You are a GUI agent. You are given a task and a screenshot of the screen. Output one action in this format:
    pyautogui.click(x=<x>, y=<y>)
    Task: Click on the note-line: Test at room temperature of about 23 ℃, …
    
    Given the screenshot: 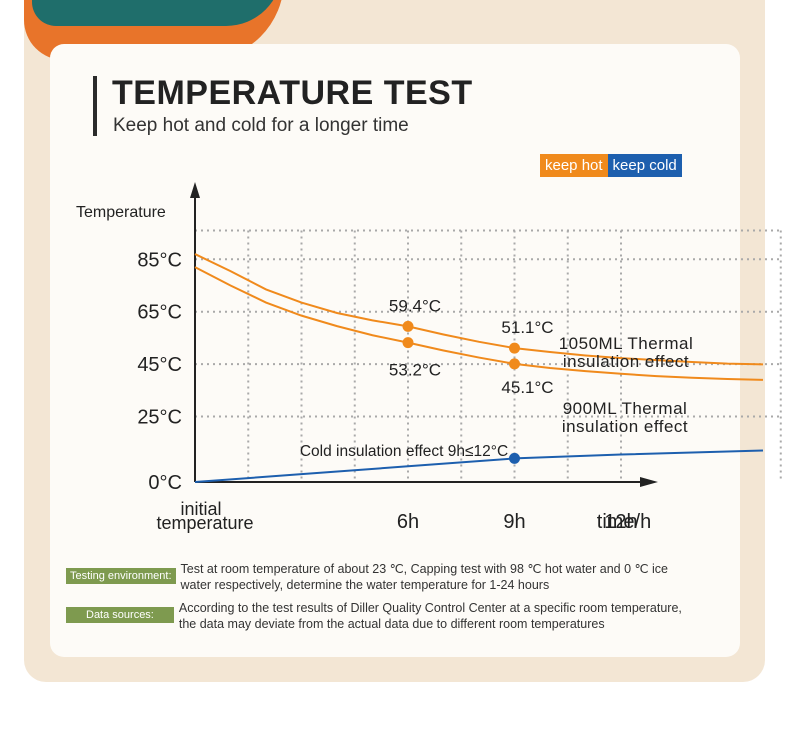 What is the action you would take?
    pyautogui.click(x=424, y=569)
    